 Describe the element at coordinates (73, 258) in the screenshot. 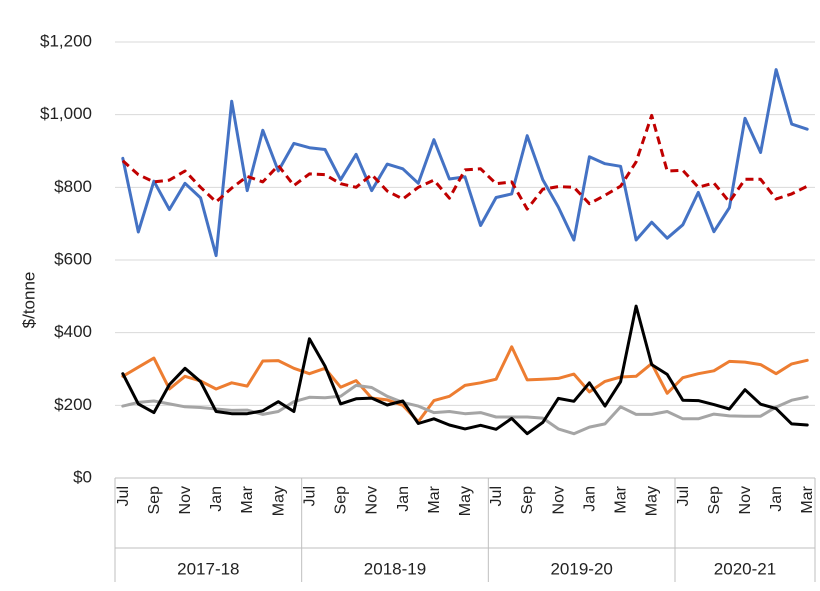

I see `y-tick-label: $600` at that location.